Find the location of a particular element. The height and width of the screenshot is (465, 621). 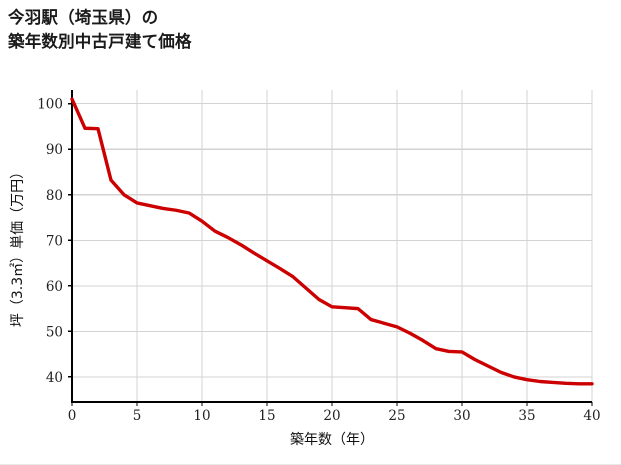

y-tick-label: 40 is located at coordinates (54, 378).